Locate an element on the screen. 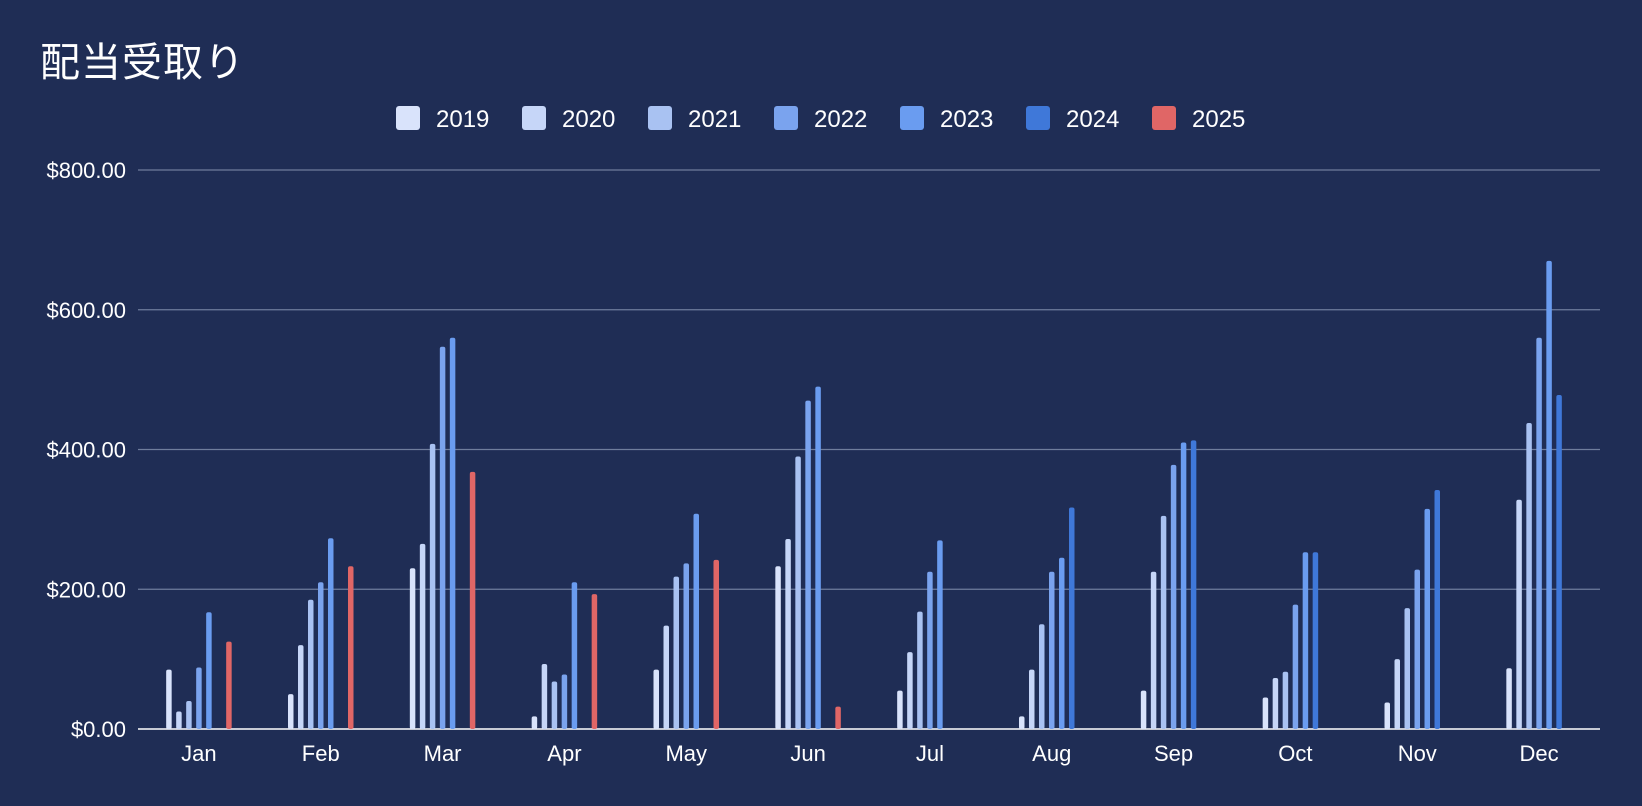 The width and height of the screenshot is (1642, 806). bar-2020-Nov is located at coordinates (1397, 694).